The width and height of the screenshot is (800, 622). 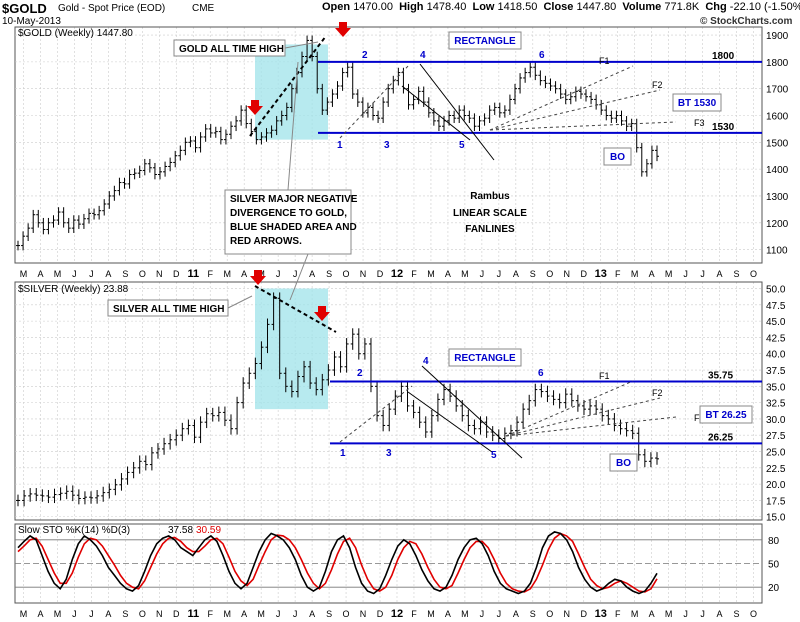 What do you see at coordinates (436, 113) in the screenshot?
I see `gold-channel-lower` at bounding box center [436, 113].